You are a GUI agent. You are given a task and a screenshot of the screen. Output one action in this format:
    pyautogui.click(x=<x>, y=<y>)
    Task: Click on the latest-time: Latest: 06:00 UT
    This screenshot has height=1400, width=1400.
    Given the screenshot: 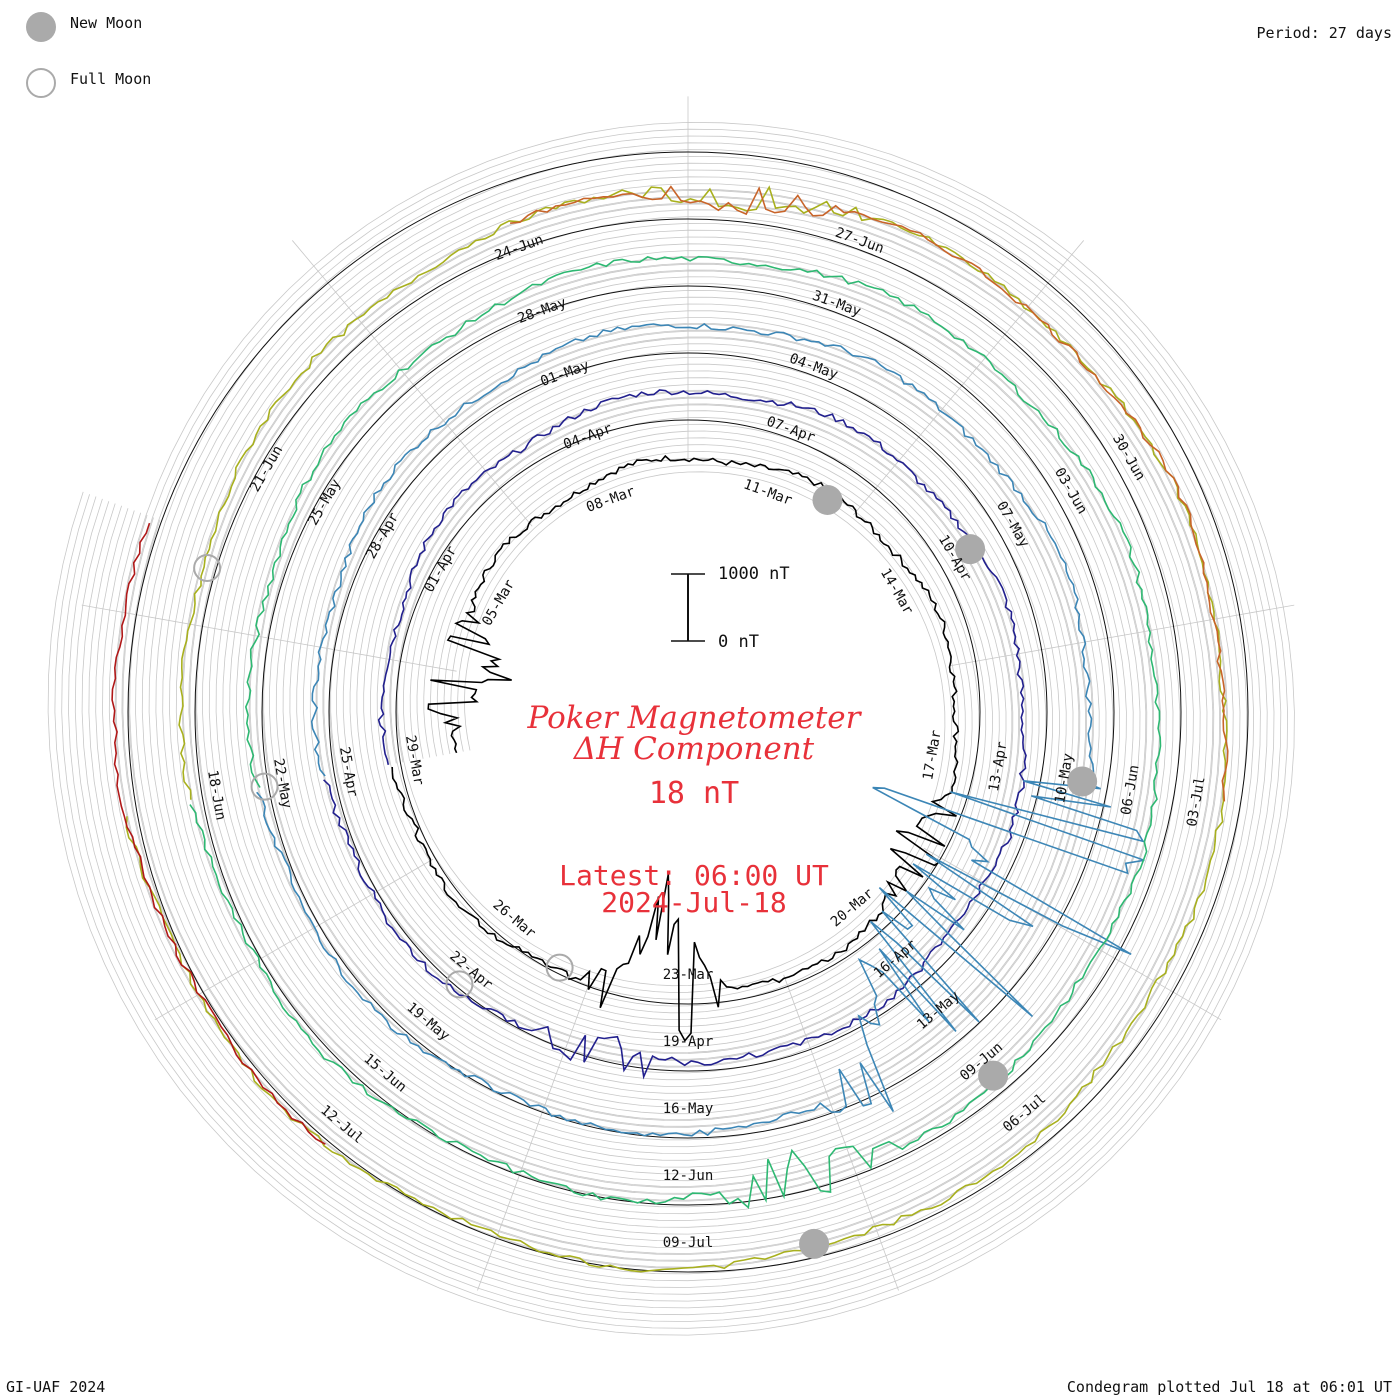 What is the action you would take?
    pyautogui.click(x=694, y=875)
    